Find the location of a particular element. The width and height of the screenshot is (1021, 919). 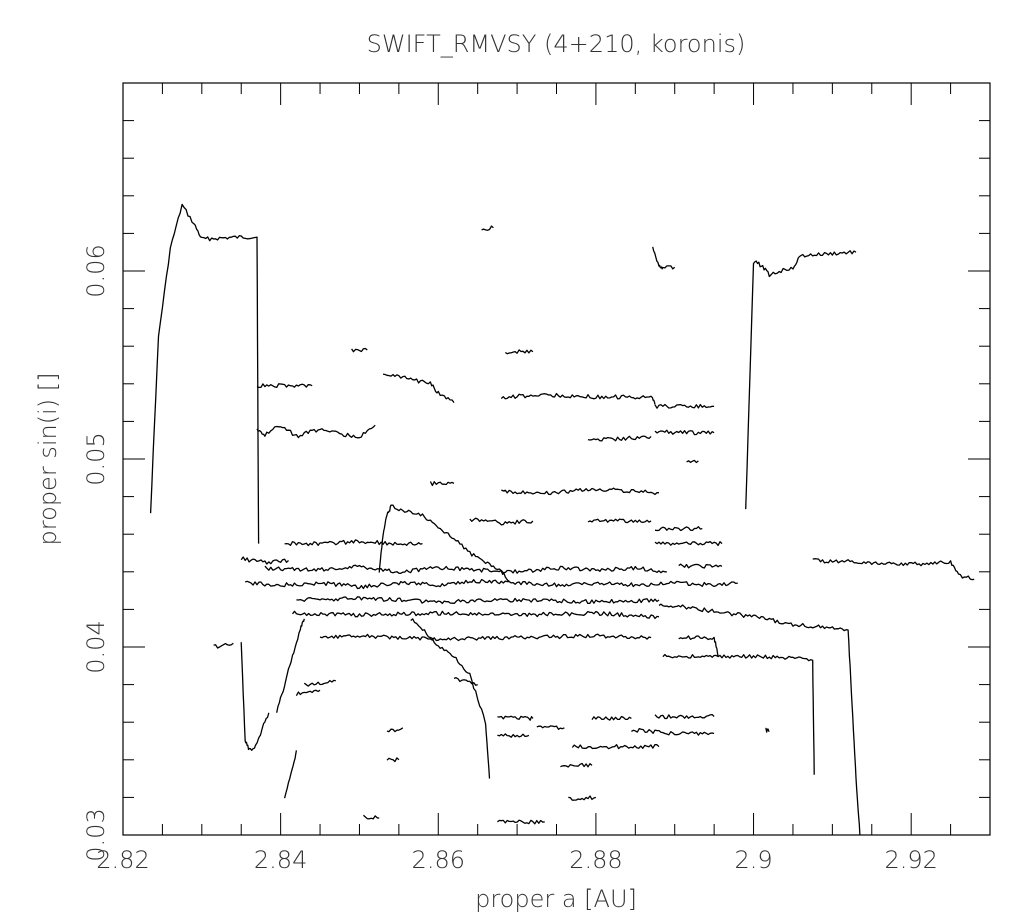

x-tick-label: 2.84 is located at coordinates (280, 860).